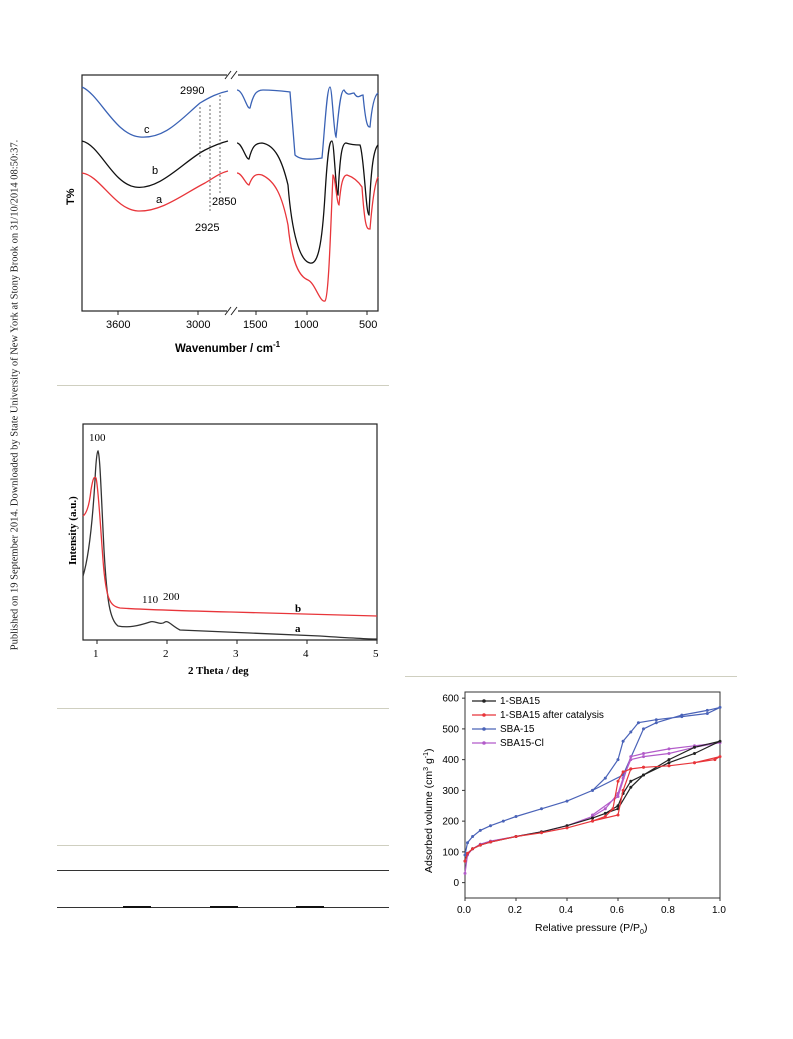  I want to click on ftir-label-2990: 2990, so click(192, 91).